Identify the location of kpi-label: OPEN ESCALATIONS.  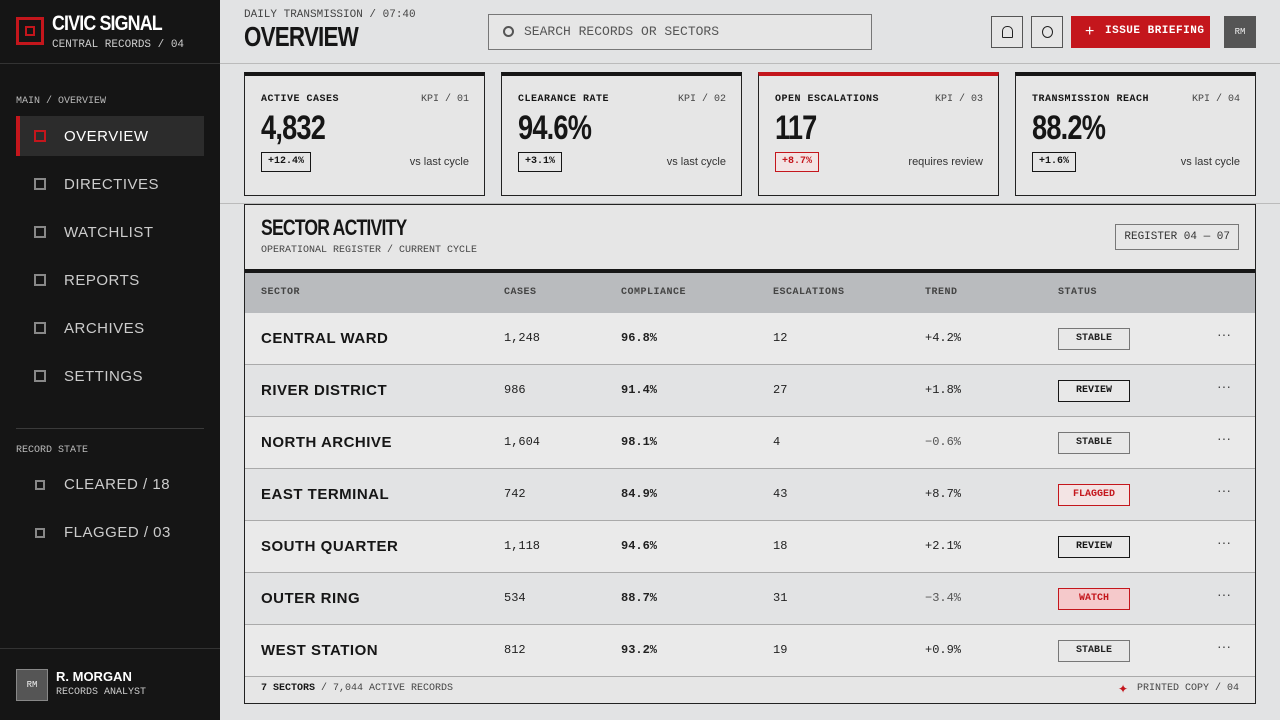
(827, 99).